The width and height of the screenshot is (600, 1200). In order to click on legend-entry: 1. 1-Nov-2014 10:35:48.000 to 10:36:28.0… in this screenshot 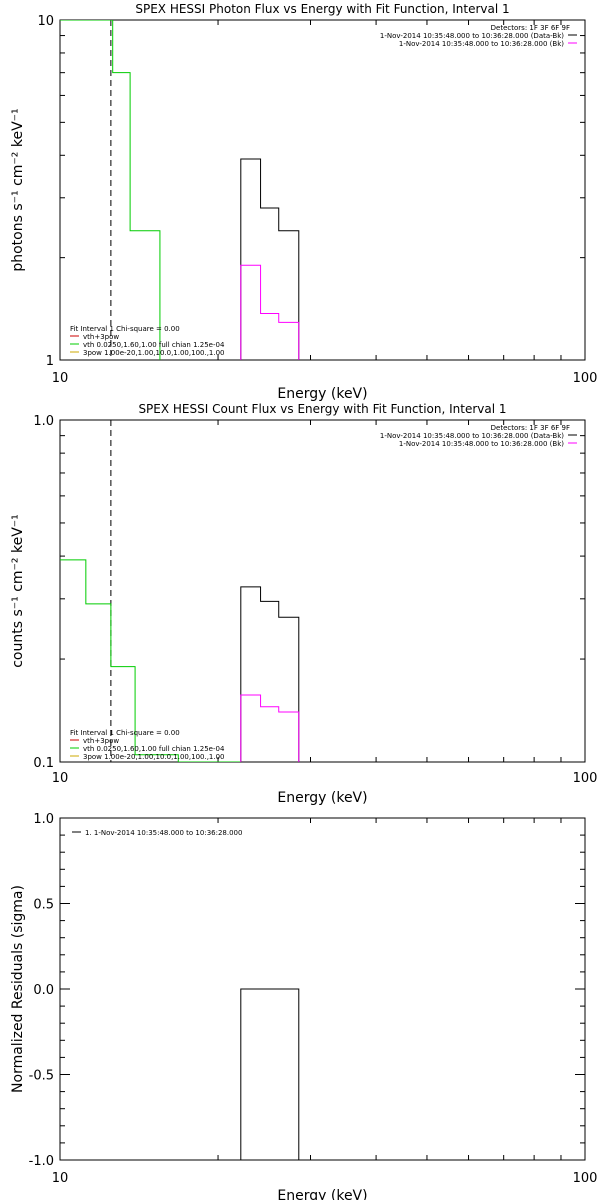, I will do `click(163, 833)`.